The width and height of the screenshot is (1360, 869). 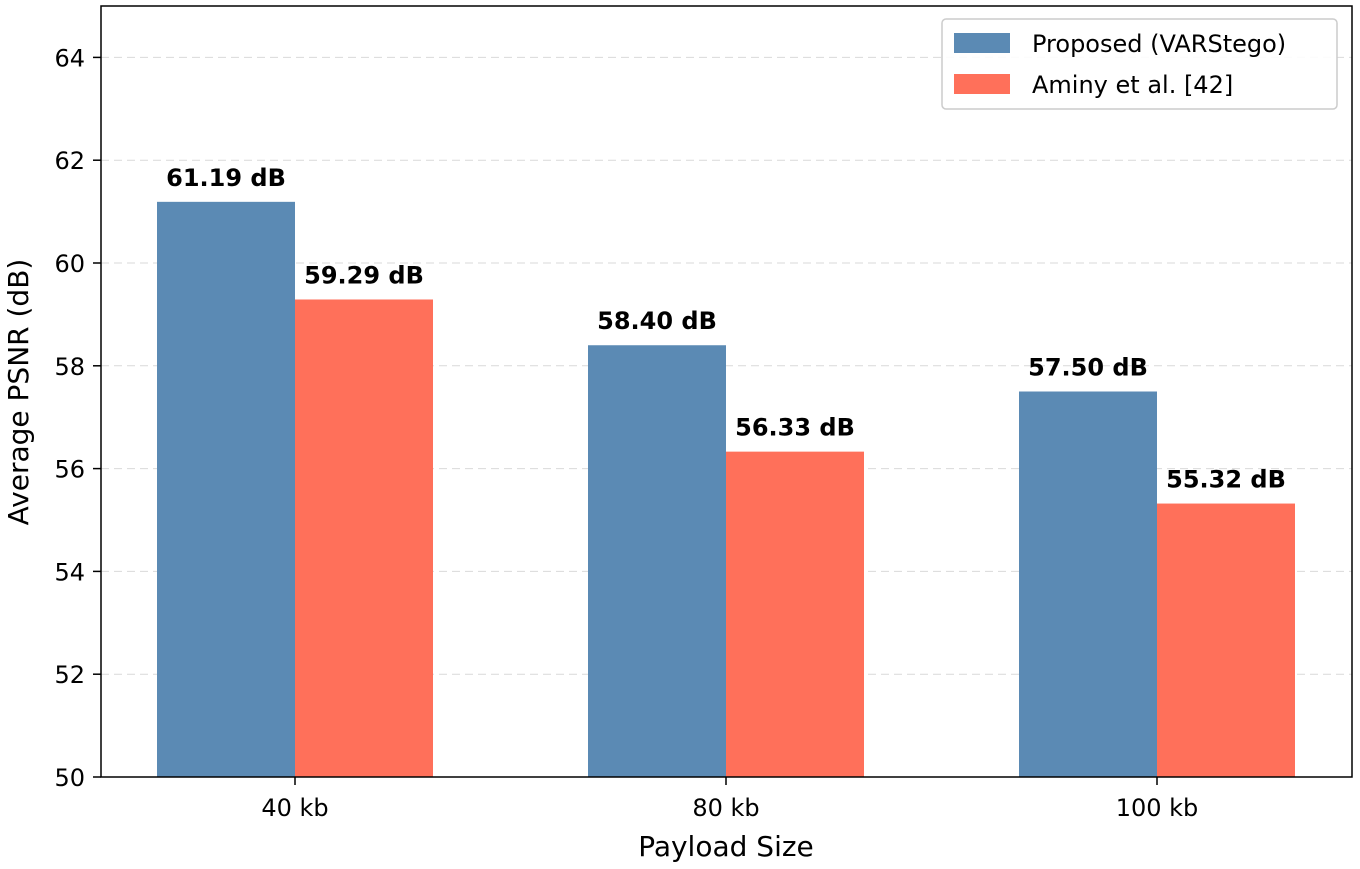 I want to click on x-tick-label: 40 kb, so click(x=294, y=808).